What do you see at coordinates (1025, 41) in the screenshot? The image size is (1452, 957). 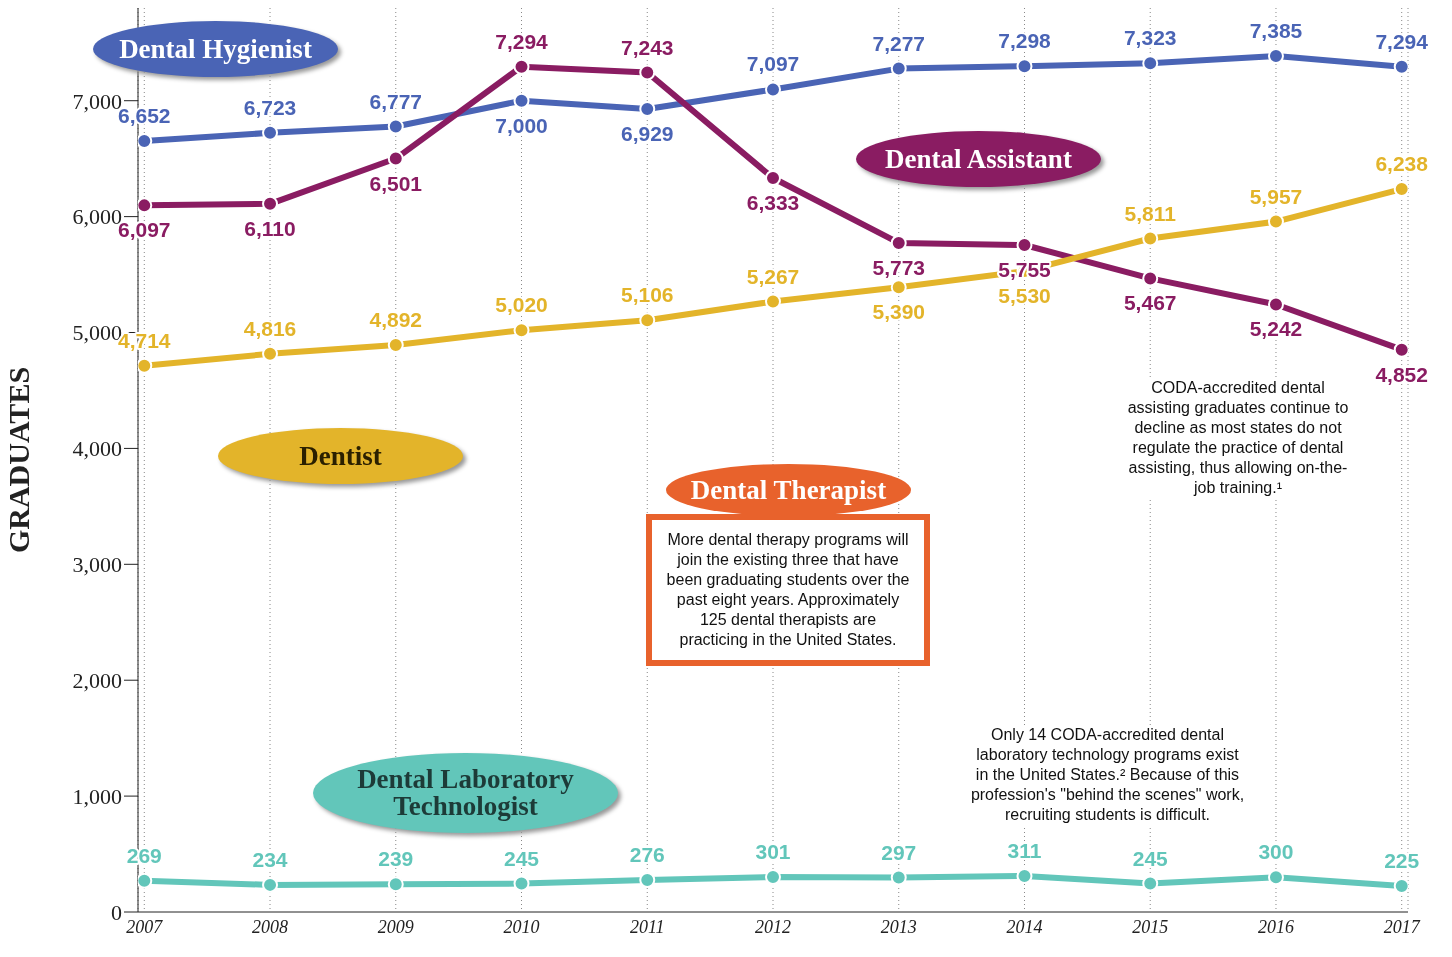 I see `data-label: 7,298` at bounding box center [1025, 41].